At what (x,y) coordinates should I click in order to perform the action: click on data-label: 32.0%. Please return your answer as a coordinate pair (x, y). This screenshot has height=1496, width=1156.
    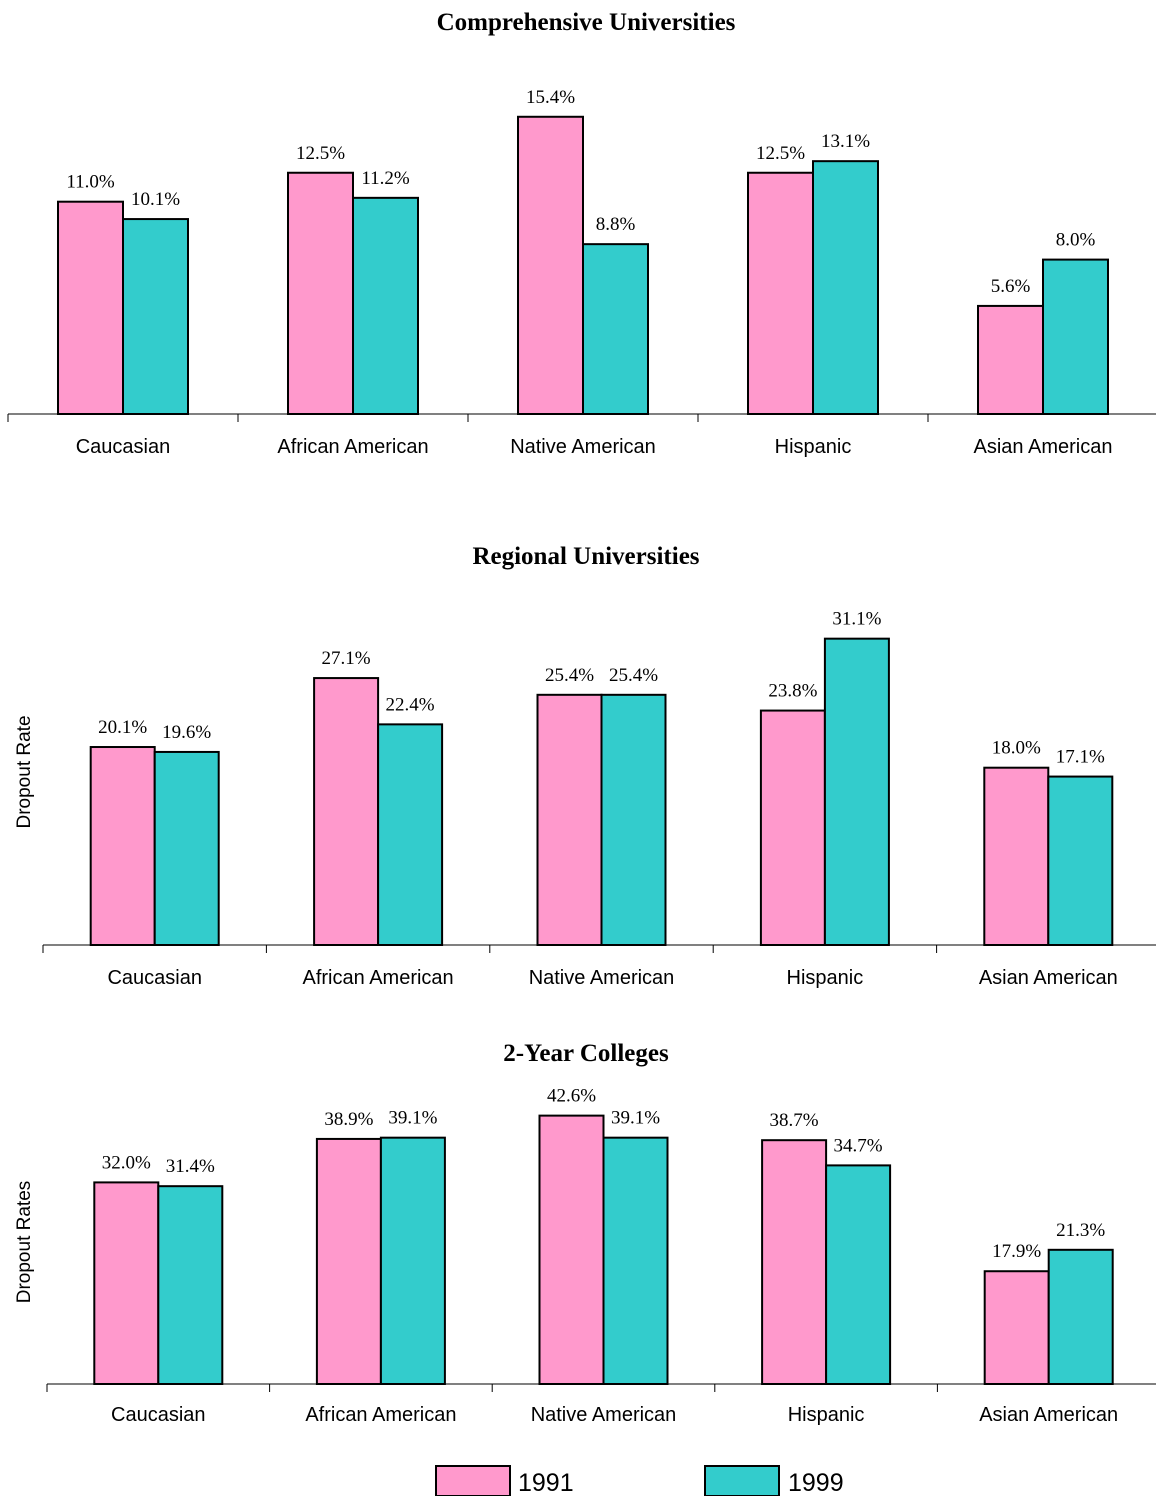
    Looking at the image, I should click on (126, 1162).